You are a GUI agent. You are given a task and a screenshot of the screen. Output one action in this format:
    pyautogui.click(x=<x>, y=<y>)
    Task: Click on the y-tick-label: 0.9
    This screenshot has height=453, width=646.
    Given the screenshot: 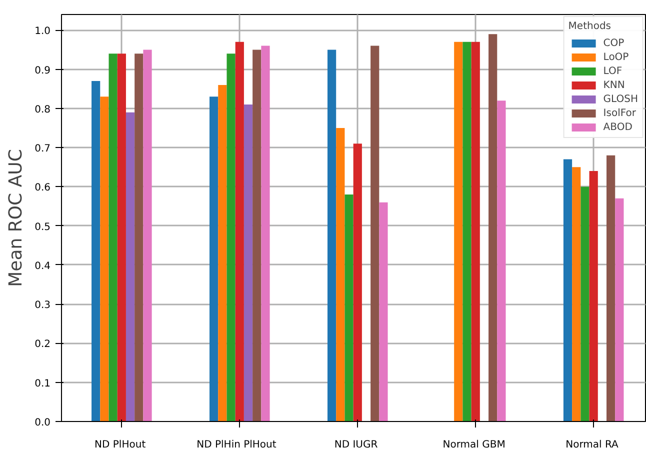 What is the action you would take?
    pyautogui.click(x=42, y=70)
    